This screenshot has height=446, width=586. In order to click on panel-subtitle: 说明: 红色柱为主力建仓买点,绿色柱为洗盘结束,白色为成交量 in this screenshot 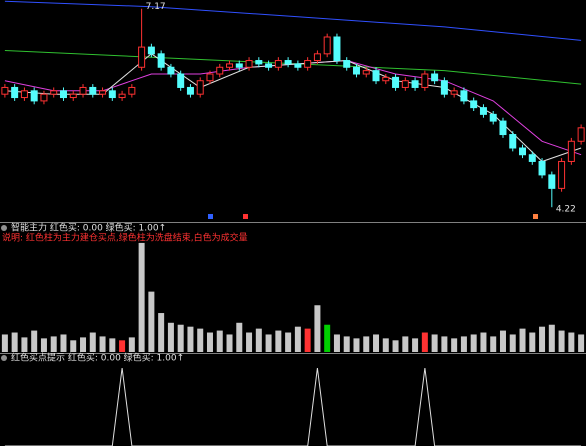, I will do `click(125, 238)`.